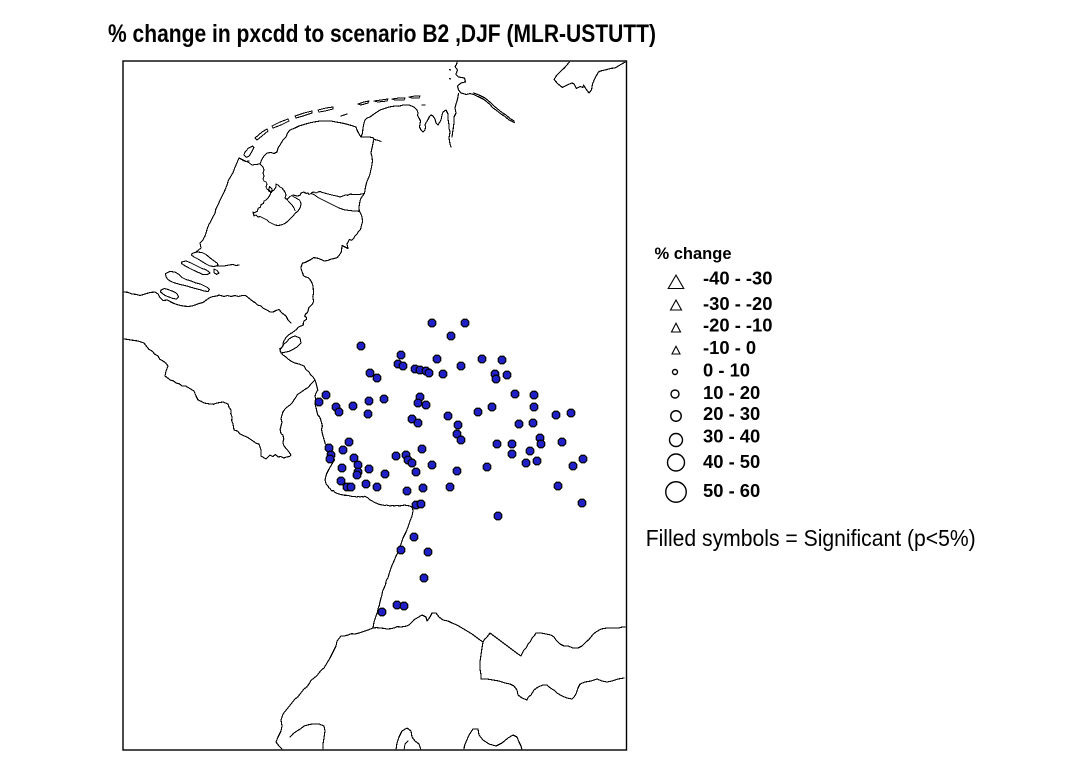 Image resolution: width=1084 pixels, height=761 pixels. What do you see at coordinates (729, 347) in the screenshot?
I see `svg-text: -10 - 0` at bounding box center [729, 347].